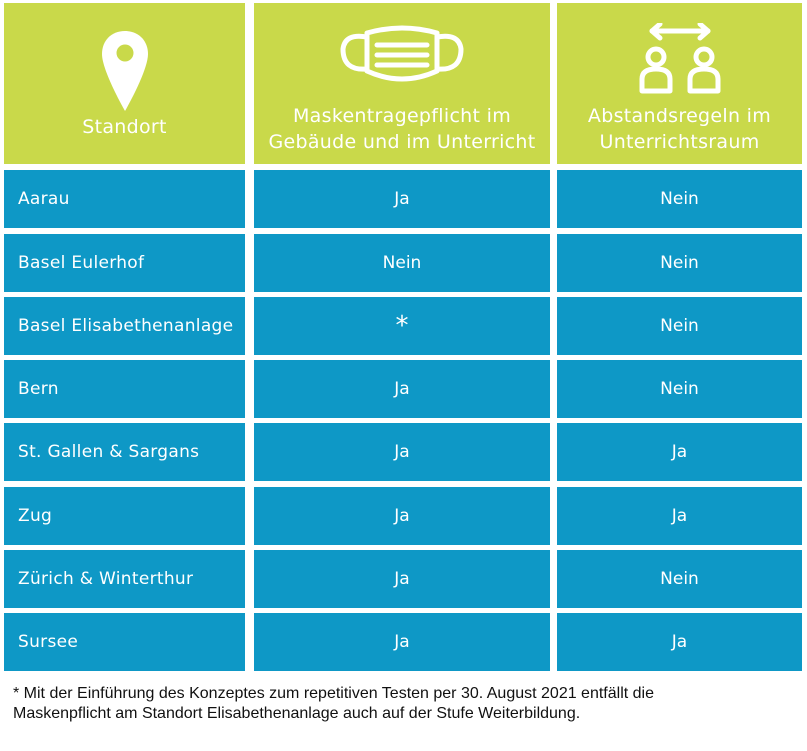 This screenshot has height=751, width=807. What do you see at coordinates (679, 59) in the screenshot?
I see `distance-people-icon` at bounding box center [679, 59].